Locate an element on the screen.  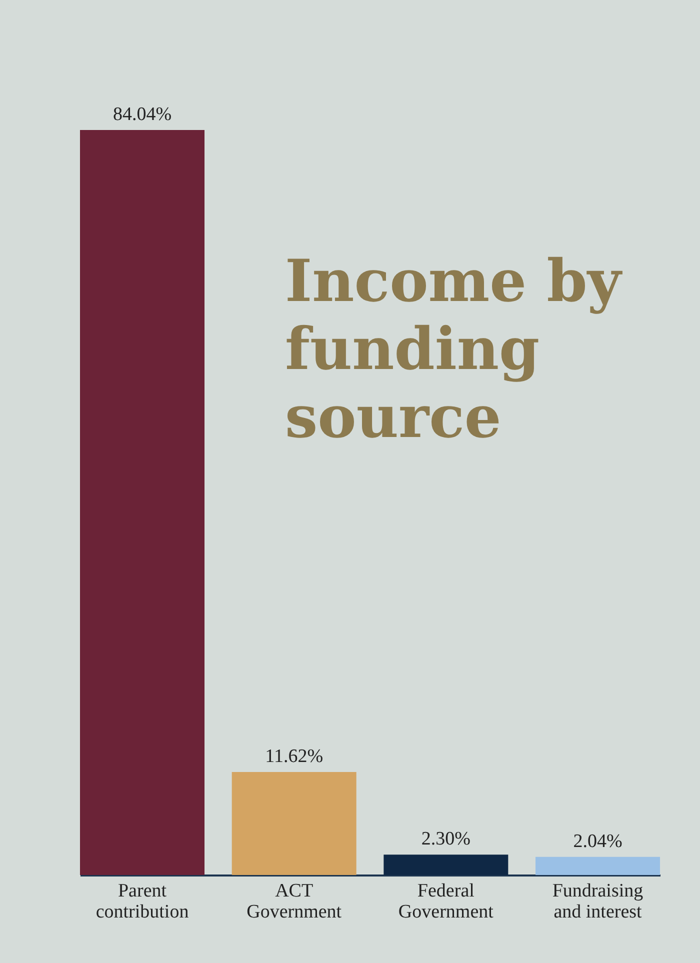
data-label: 84.04% is located at coordinates (142, 114).